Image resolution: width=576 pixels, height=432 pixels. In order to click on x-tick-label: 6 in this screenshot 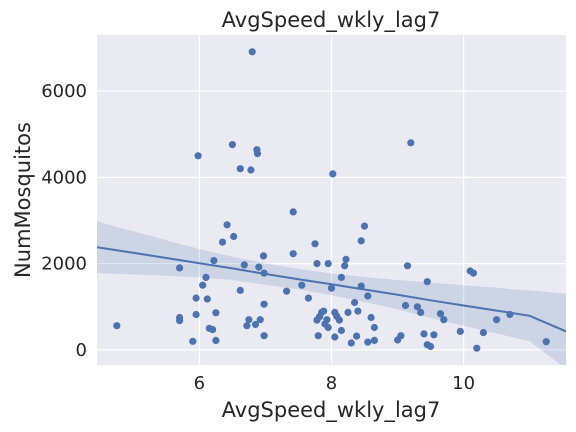, I will do `click(199, 383)`.